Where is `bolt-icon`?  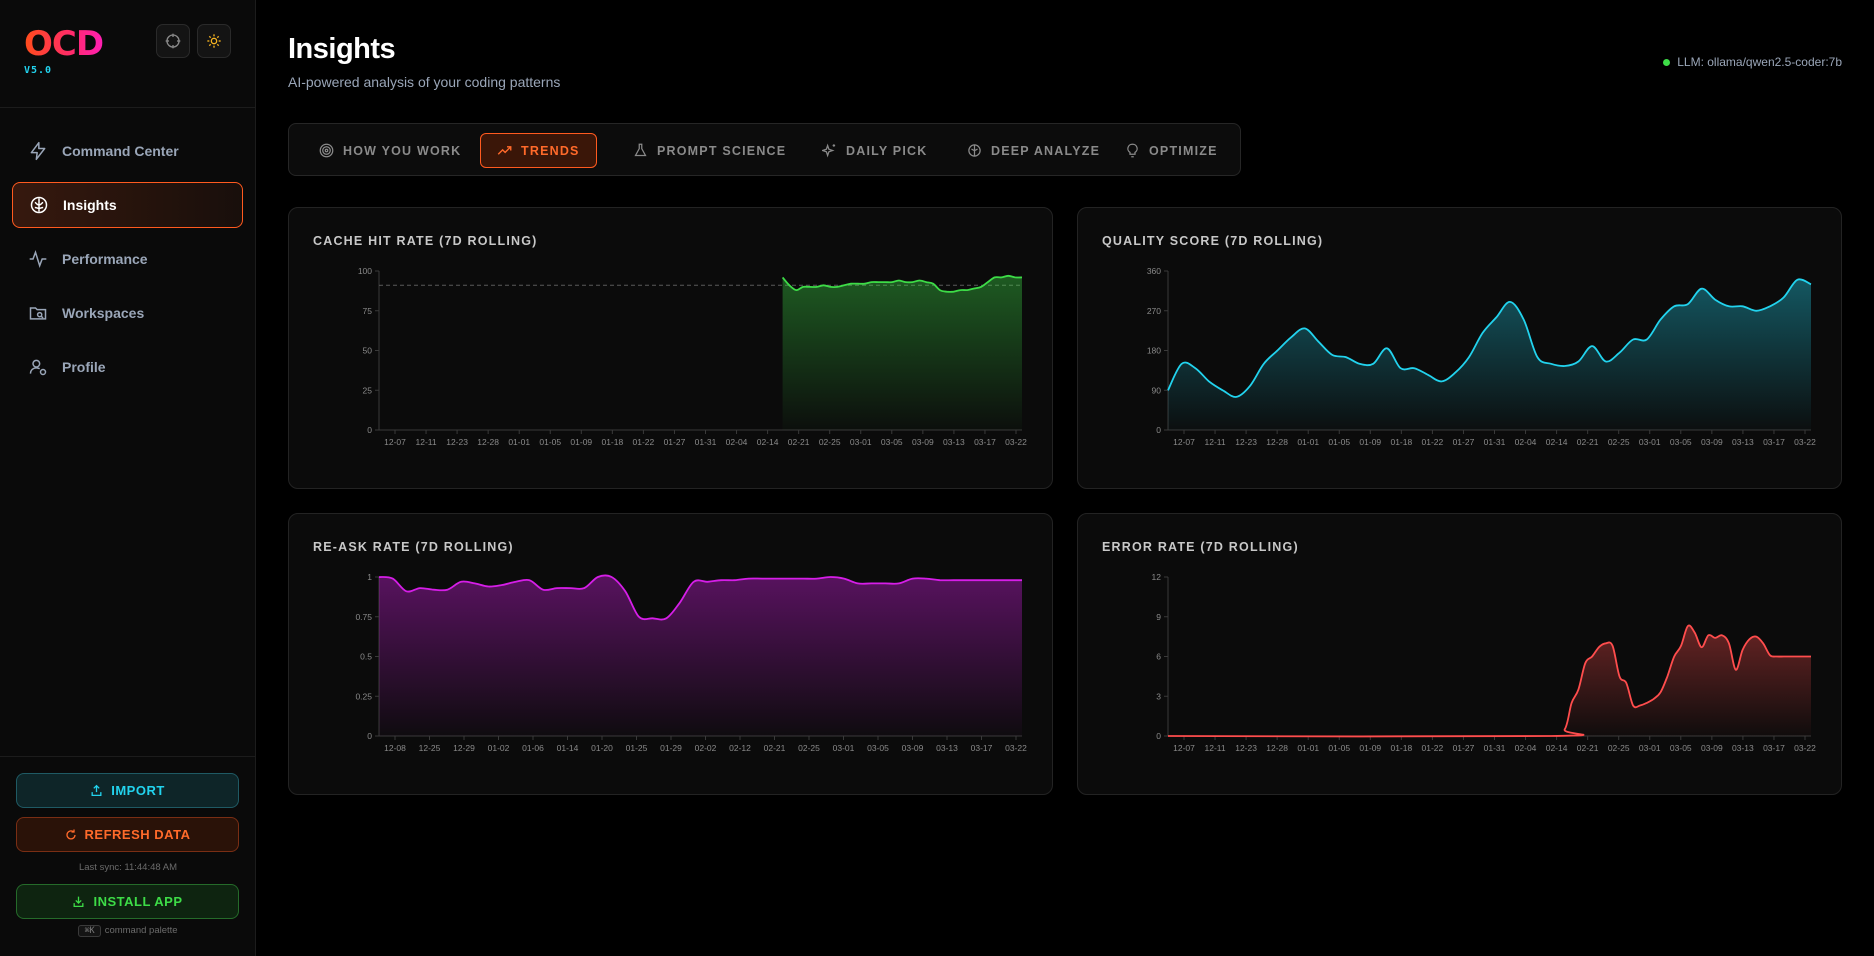 bolt-icon is located at coordinates (38, 151).